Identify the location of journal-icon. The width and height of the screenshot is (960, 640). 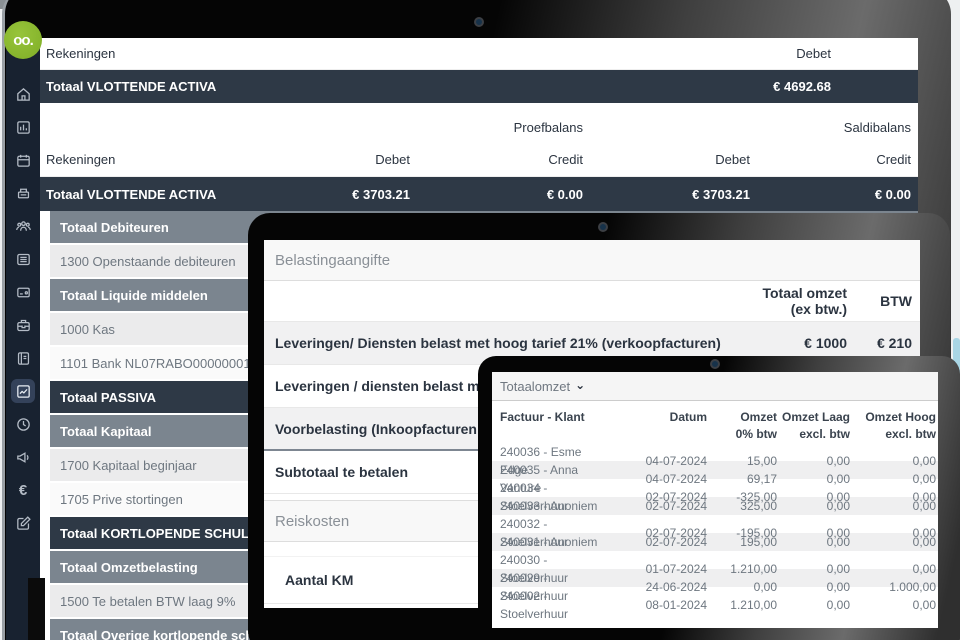
(23, 358).